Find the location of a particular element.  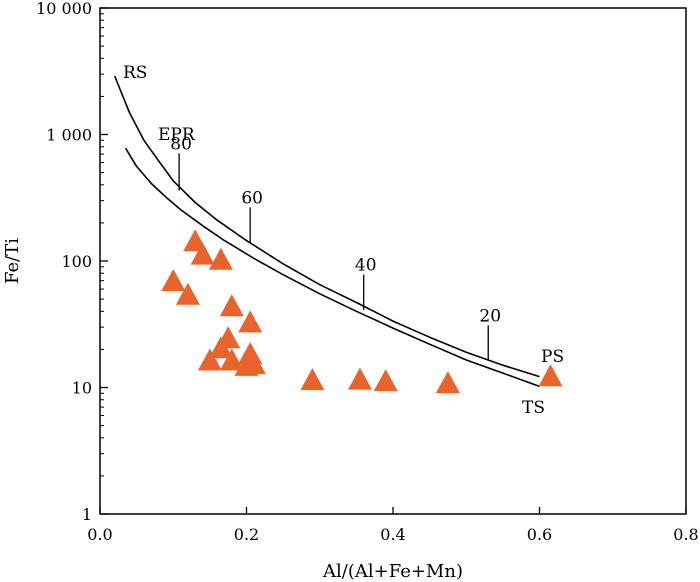

curve-label-ps: PS is located at coordinates (552, 357).